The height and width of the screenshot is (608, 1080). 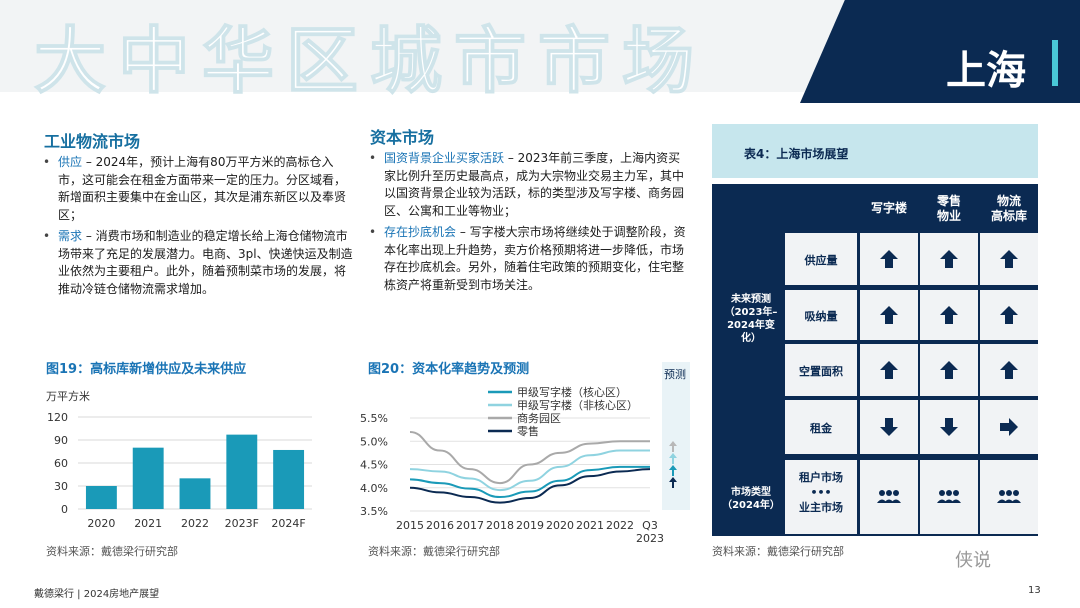 I want to click on landlord-market-icon: 业主市场, so click(x=821, y=507).